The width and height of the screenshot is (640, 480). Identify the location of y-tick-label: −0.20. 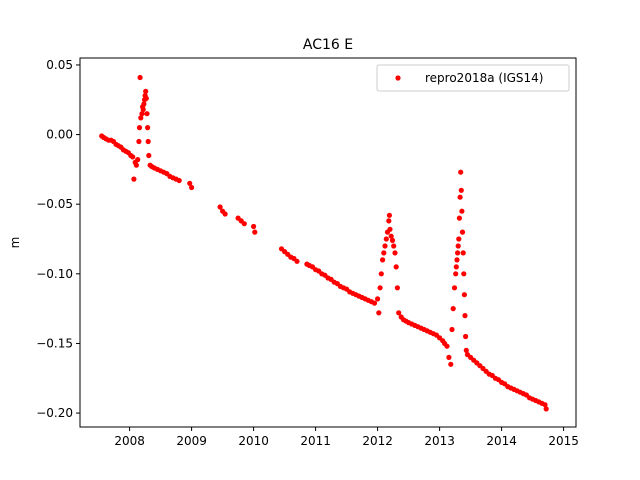
(54, 413).